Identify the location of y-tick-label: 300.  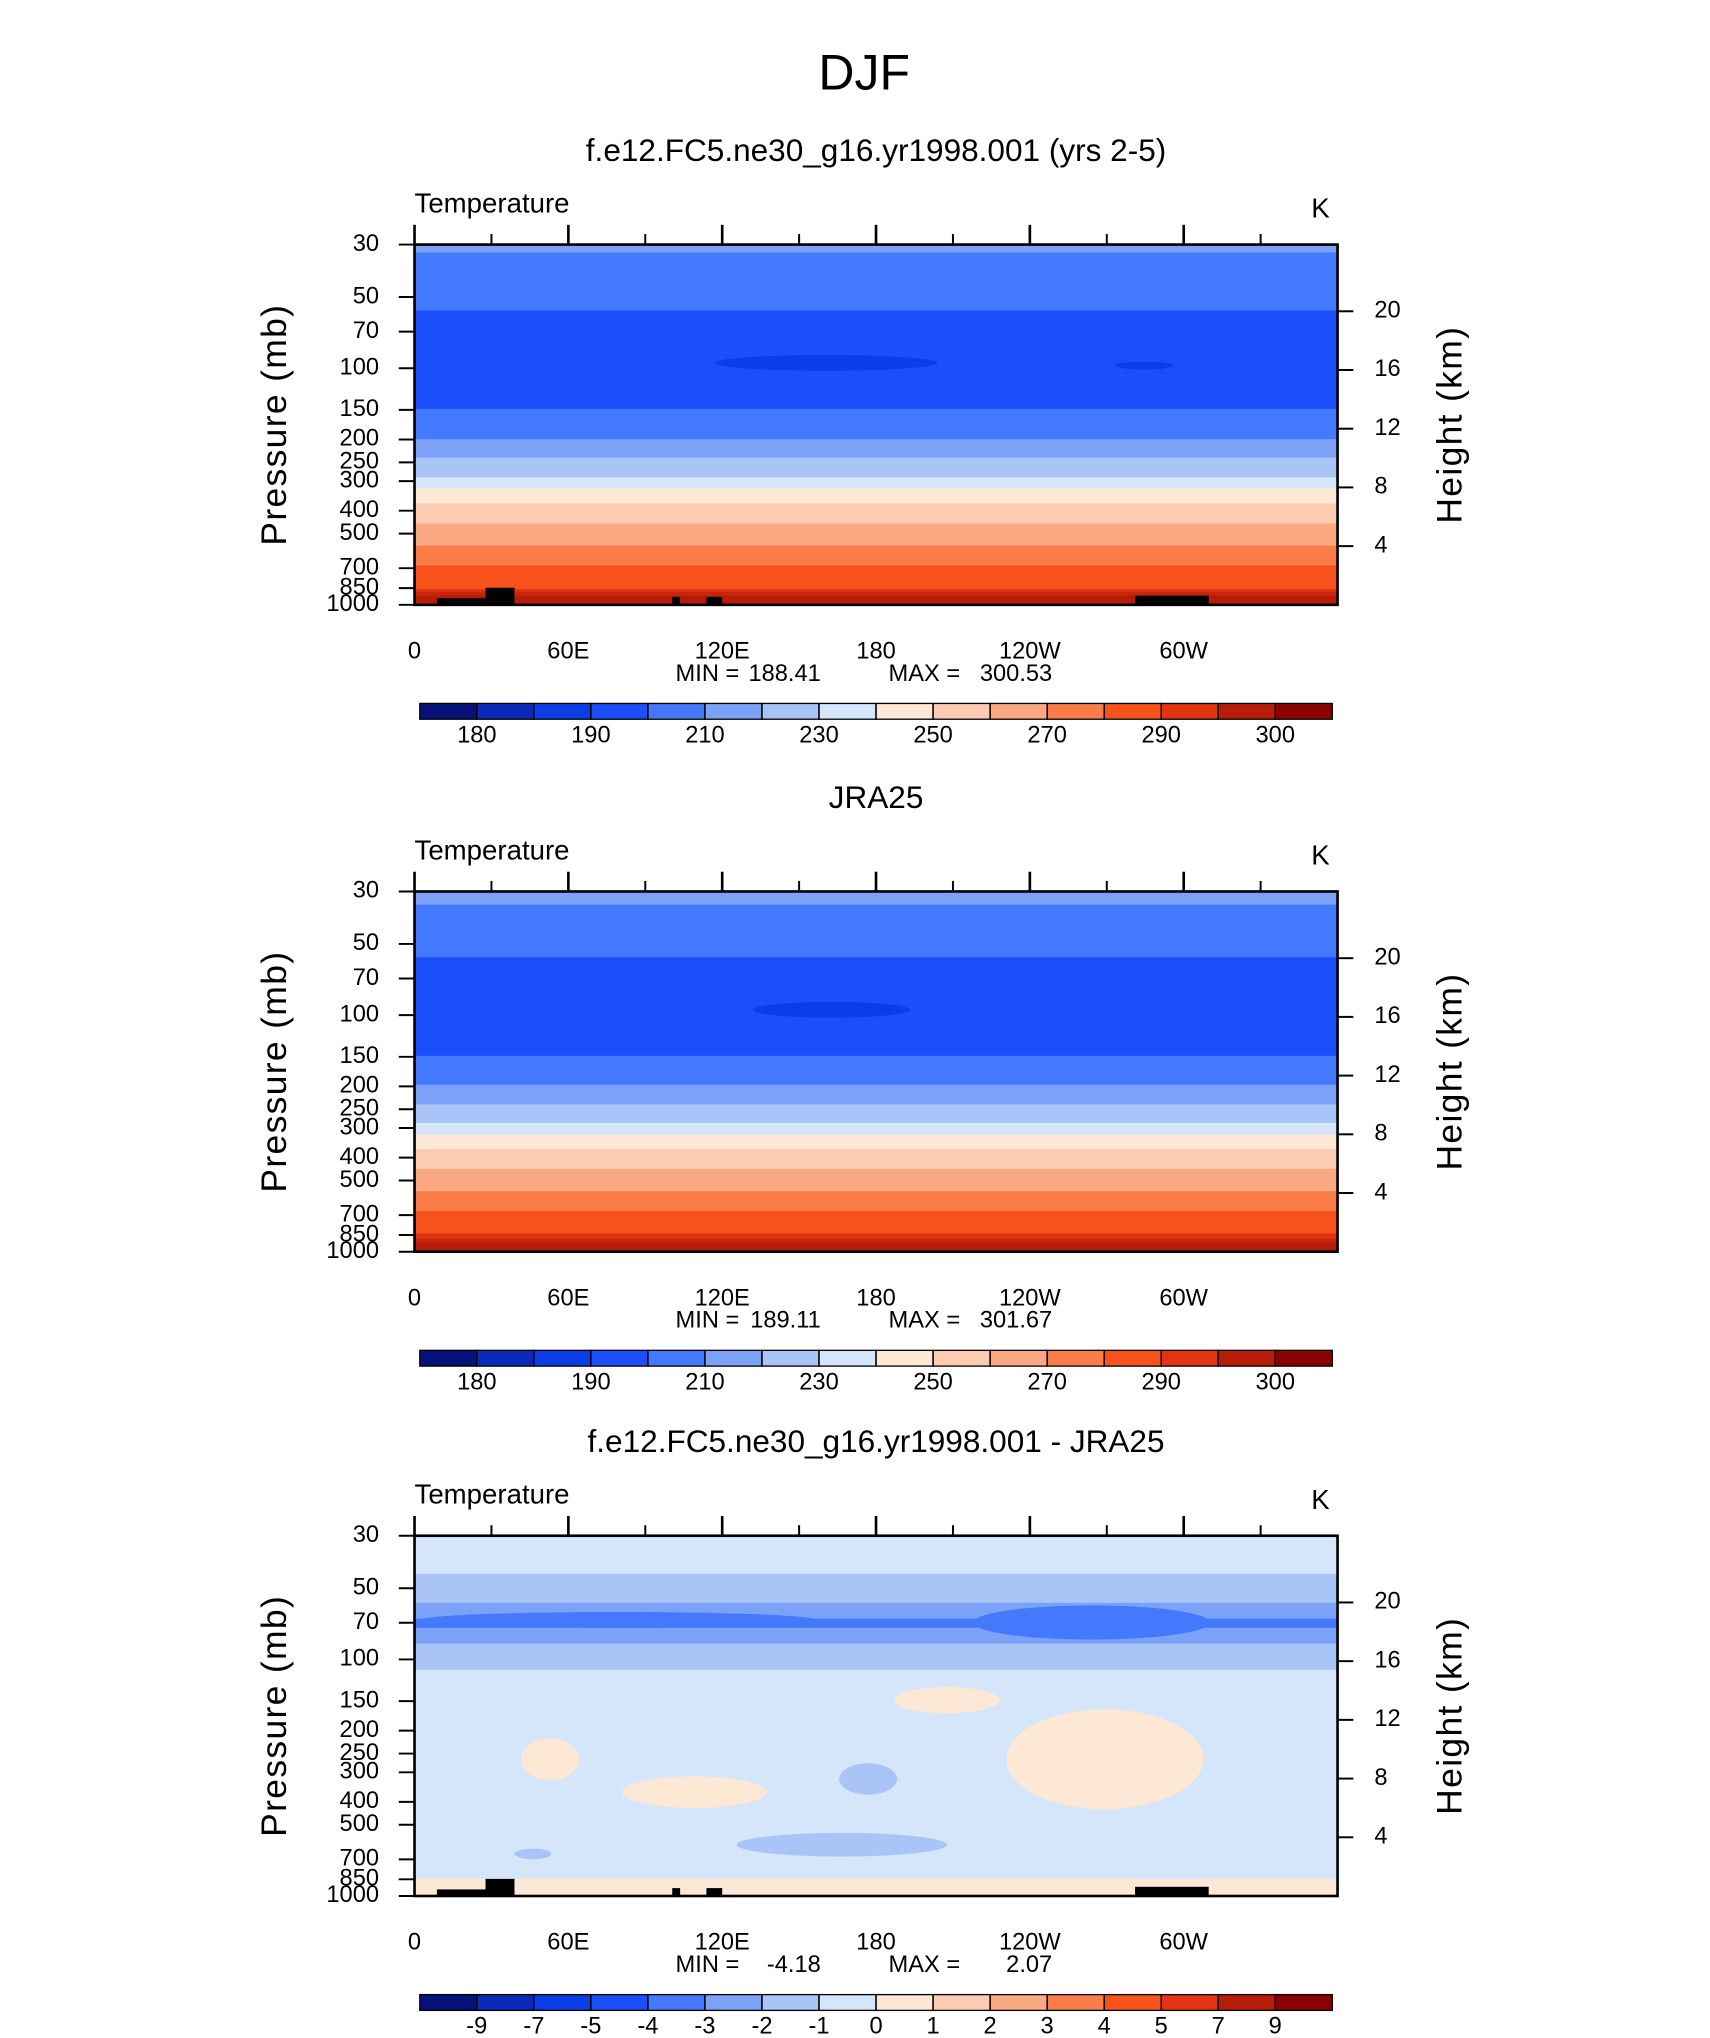
(359, 1127).